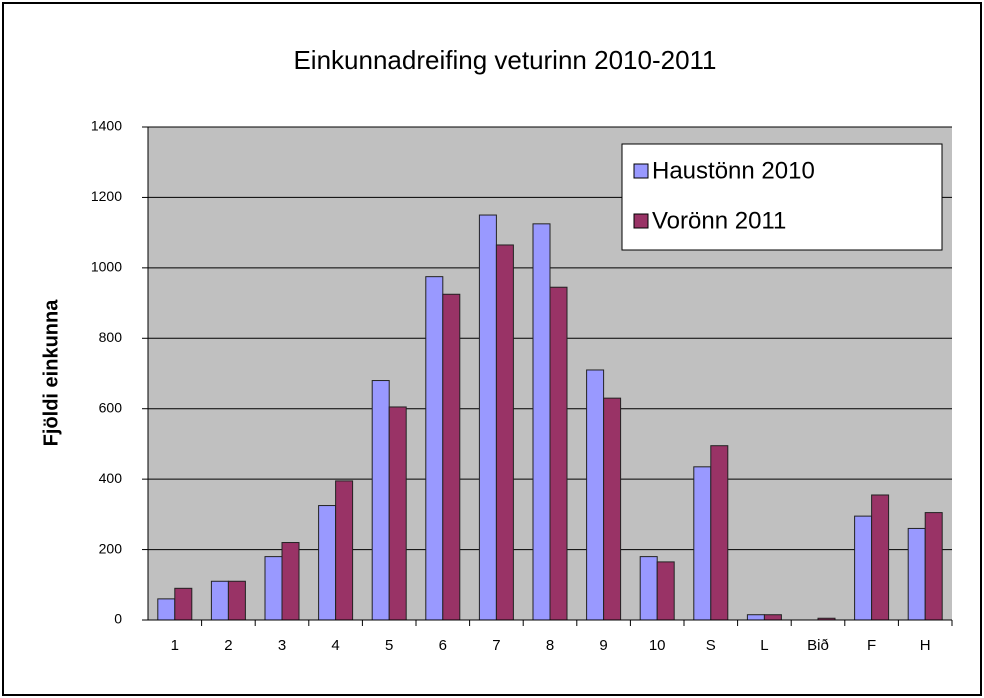 Image resolution: width=984 pixels, height=698 pixels. What do you see at coordinates (443, 645) in the screenshot?
I see `x-tick-label: 6` at bounding box center [443, 645].